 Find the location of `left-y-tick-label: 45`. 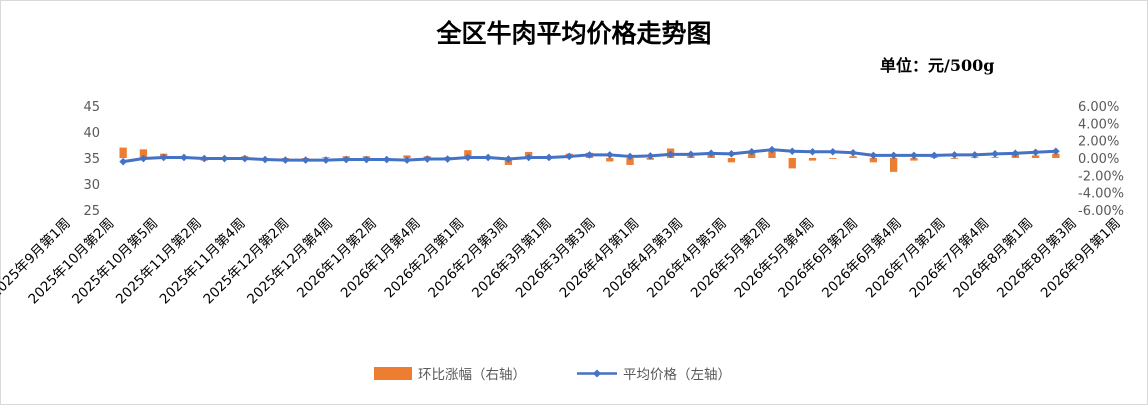

left-y-tick-label: 45 is located at coordinates (91, 107).